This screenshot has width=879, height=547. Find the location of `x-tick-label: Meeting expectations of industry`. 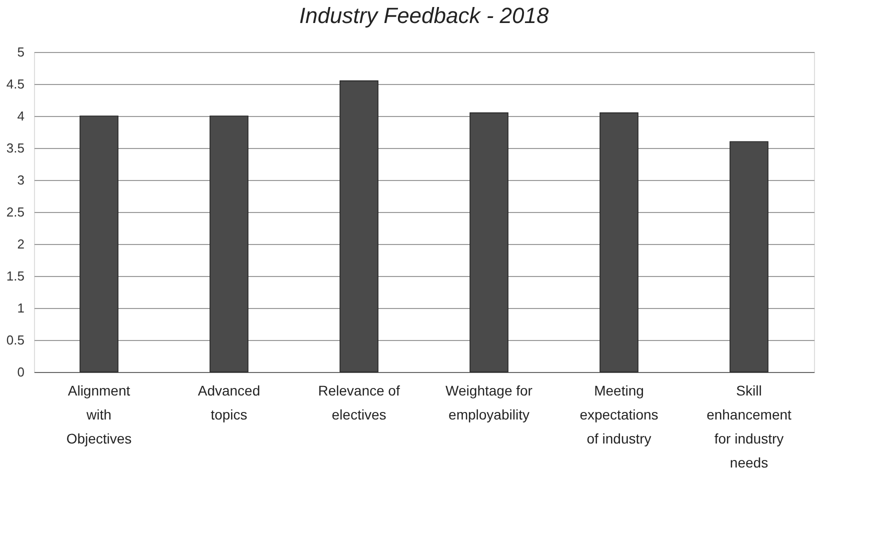

x-tick-label: Meeting expectations of industry is located at coordinates (619, 414).